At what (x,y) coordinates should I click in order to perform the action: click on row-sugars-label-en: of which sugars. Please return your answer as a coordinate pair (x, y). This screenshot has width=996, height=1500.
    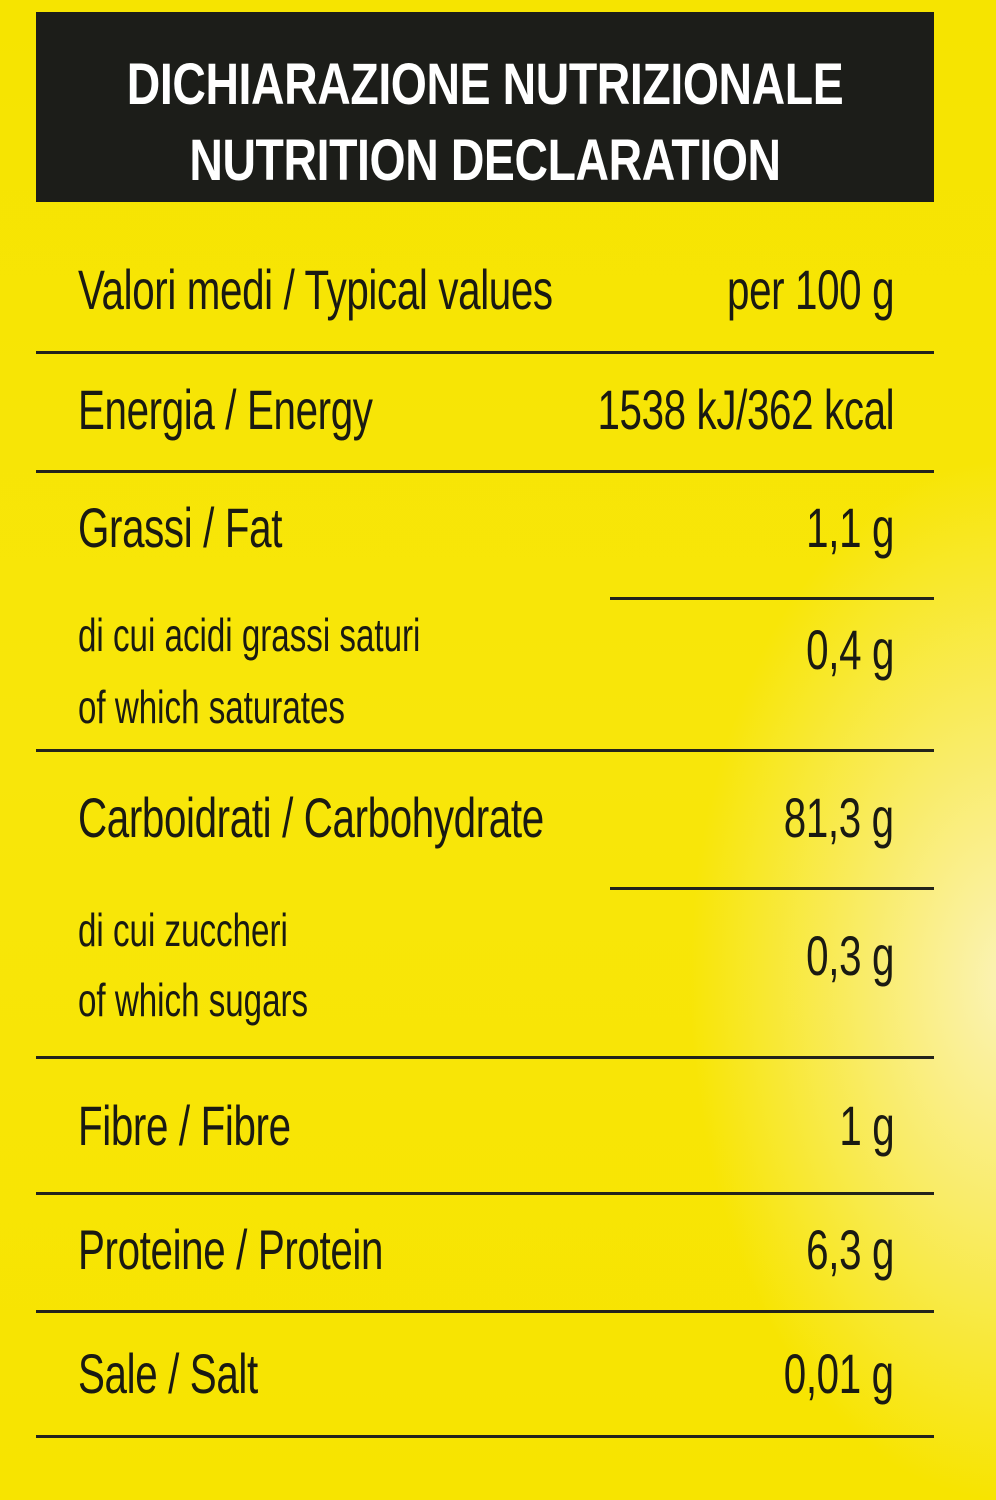
    Looking at the image, I should click on (193, 1000).